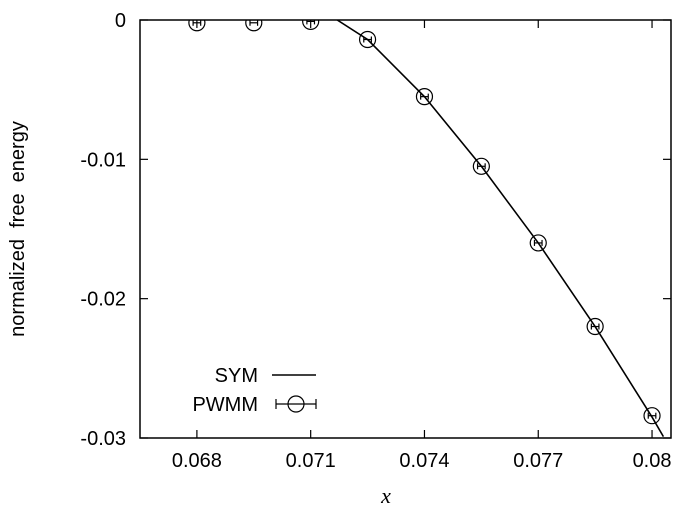  Describe the element at coordinates (424, 461) in the screenshot. I see `x-tick-label: 0.074` at that location.